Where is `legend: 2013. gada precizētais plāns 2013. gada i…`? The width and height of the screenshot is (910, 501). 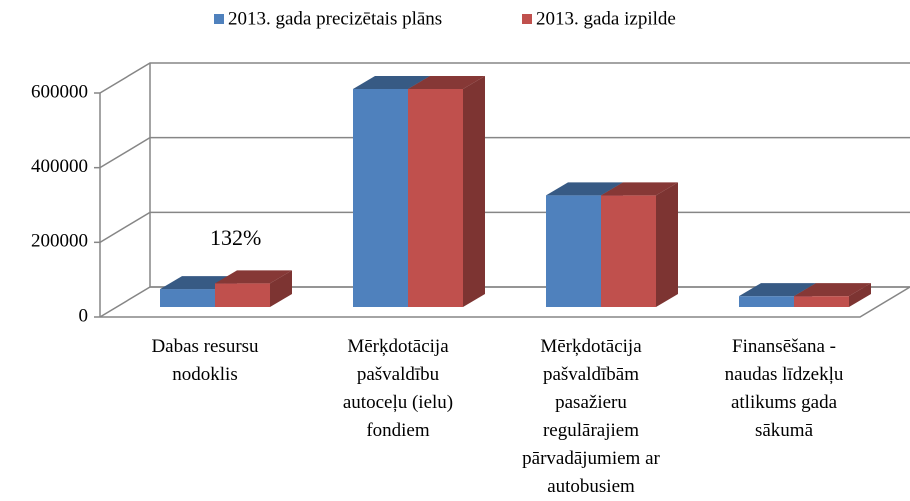 legend: 2013. gada precizētais plāns 2013. gada i… is located at coordinates (445, 18).